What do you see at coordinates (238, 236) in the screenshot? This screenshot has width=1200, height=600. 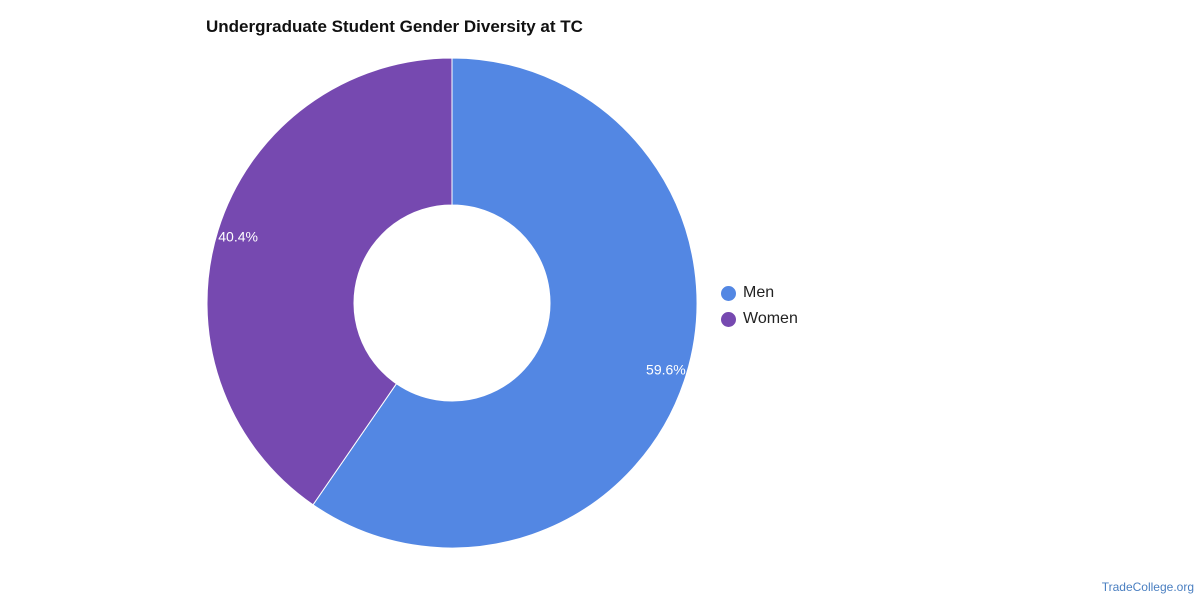 I see `slice-label-women: 40.4%` at bounding box center [238, 236].